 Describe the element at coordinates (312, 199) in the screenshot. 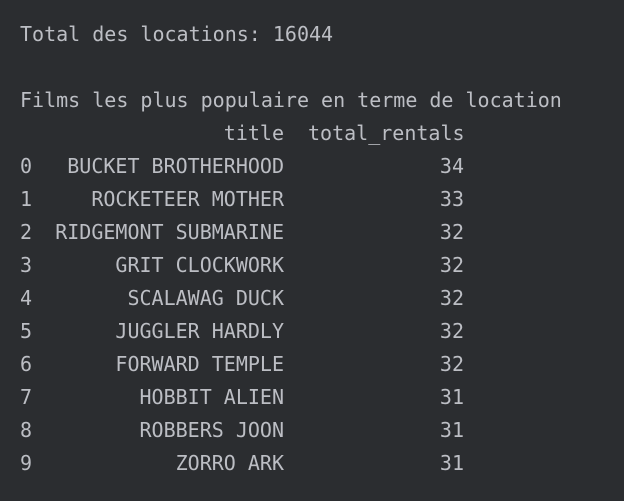

I see `table-row: 1 ROCKETEER MOTHER 33` at that location.